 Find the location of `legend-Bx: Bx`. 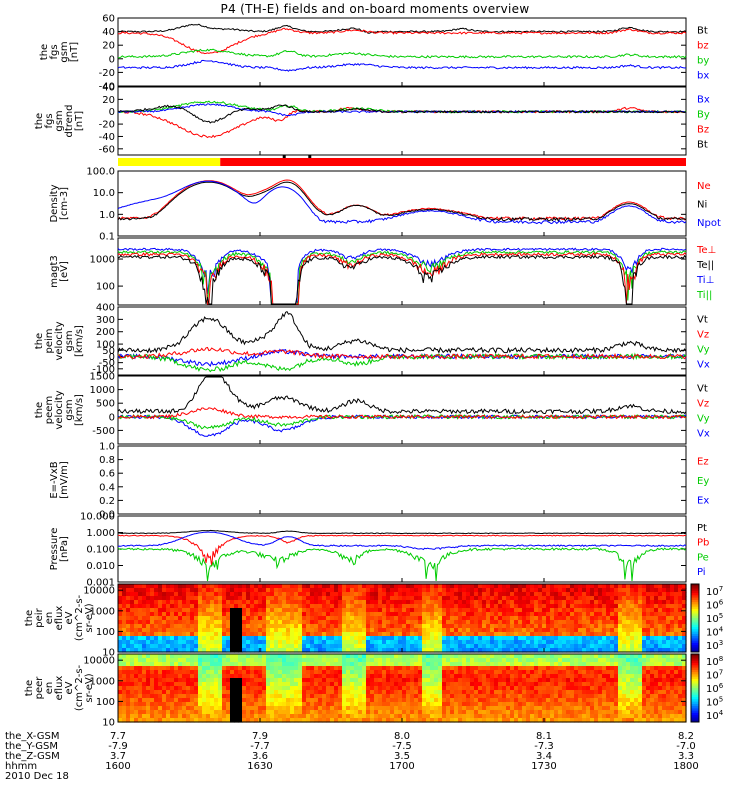

legend-Bx: Bx is located at coordinates (703, 99).